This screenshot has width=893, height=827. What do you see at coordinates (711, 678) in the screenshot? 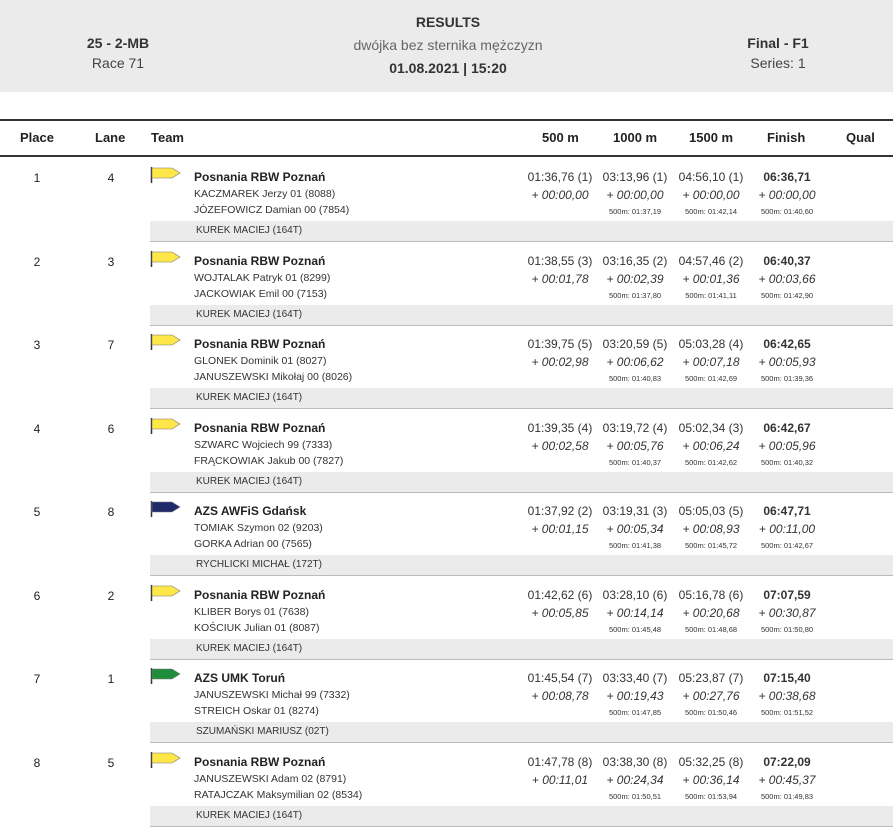
I see `s1500-time: 05:23,87 (7)` at bounding box center [711, 678].